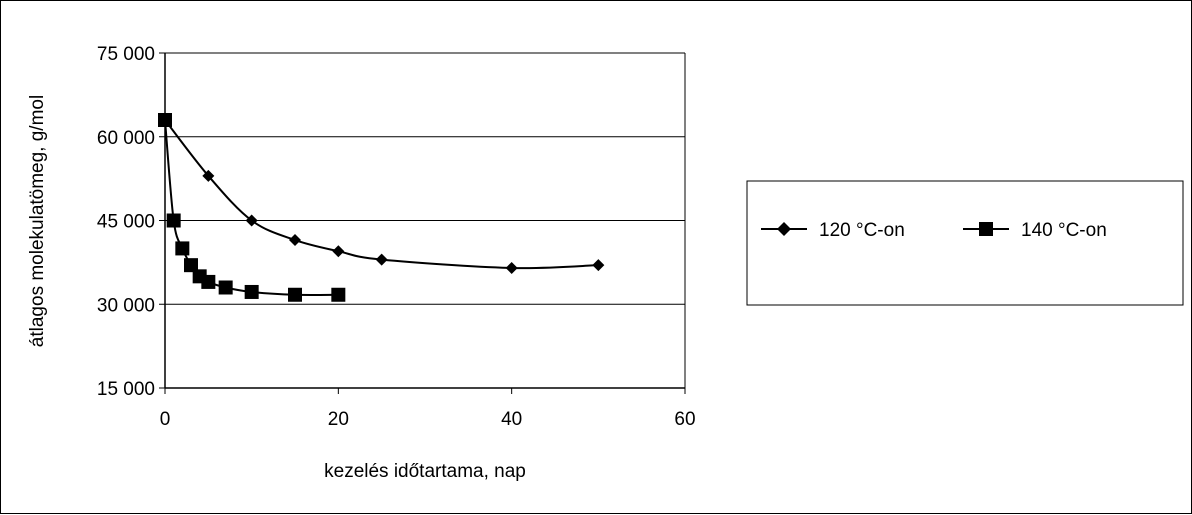  I want to click on legend-item-1: 120 °C-on, so click(833, 230).